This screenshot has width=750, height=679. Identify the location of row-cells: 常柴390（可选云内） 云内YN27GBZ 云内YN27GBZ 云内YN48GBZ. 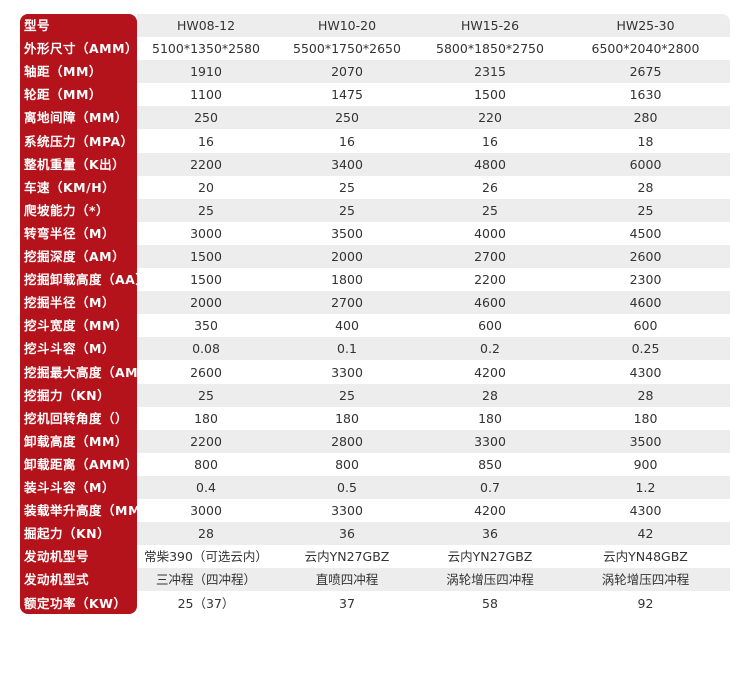
(433, 556).